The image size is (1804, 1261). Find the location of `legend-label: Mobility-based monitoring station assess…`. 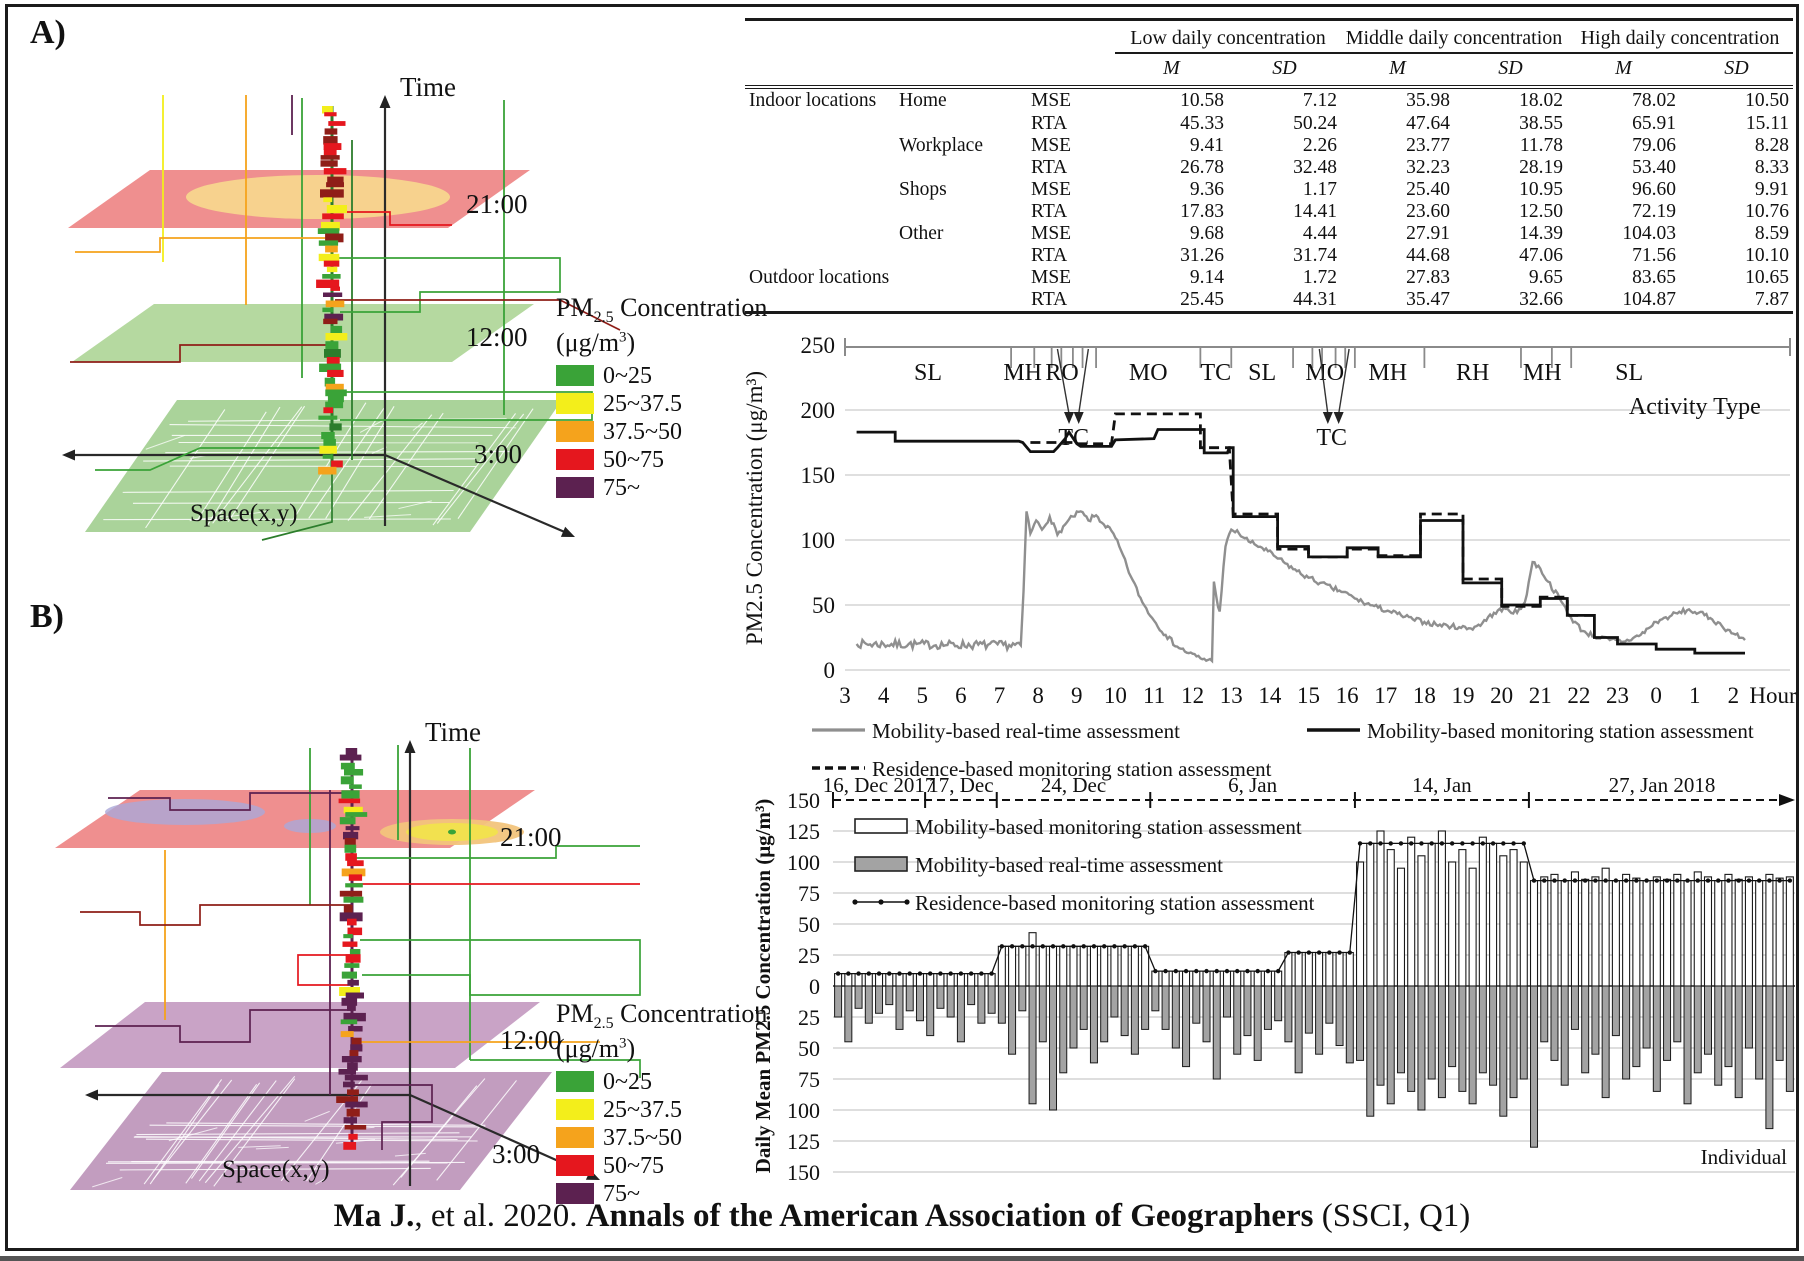

legend-label: Mobility-based monitoring station assess… is located at coordinates (1108, 827).